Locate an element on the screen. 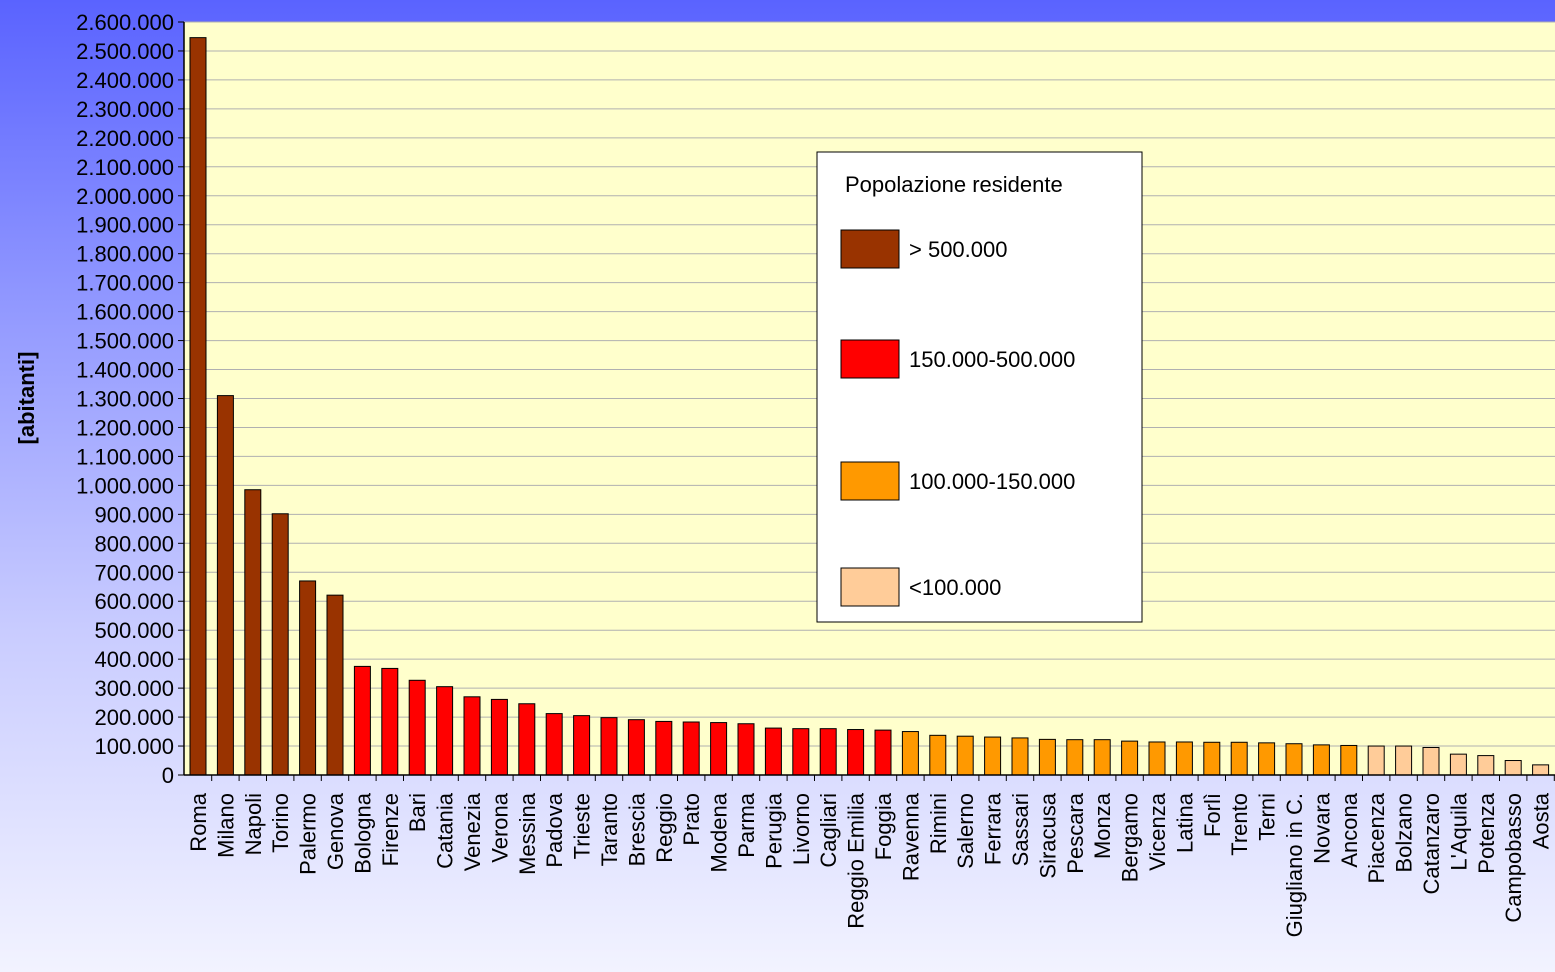  y-tick-label: 1.300.000 is located at coordinates (125, 399).